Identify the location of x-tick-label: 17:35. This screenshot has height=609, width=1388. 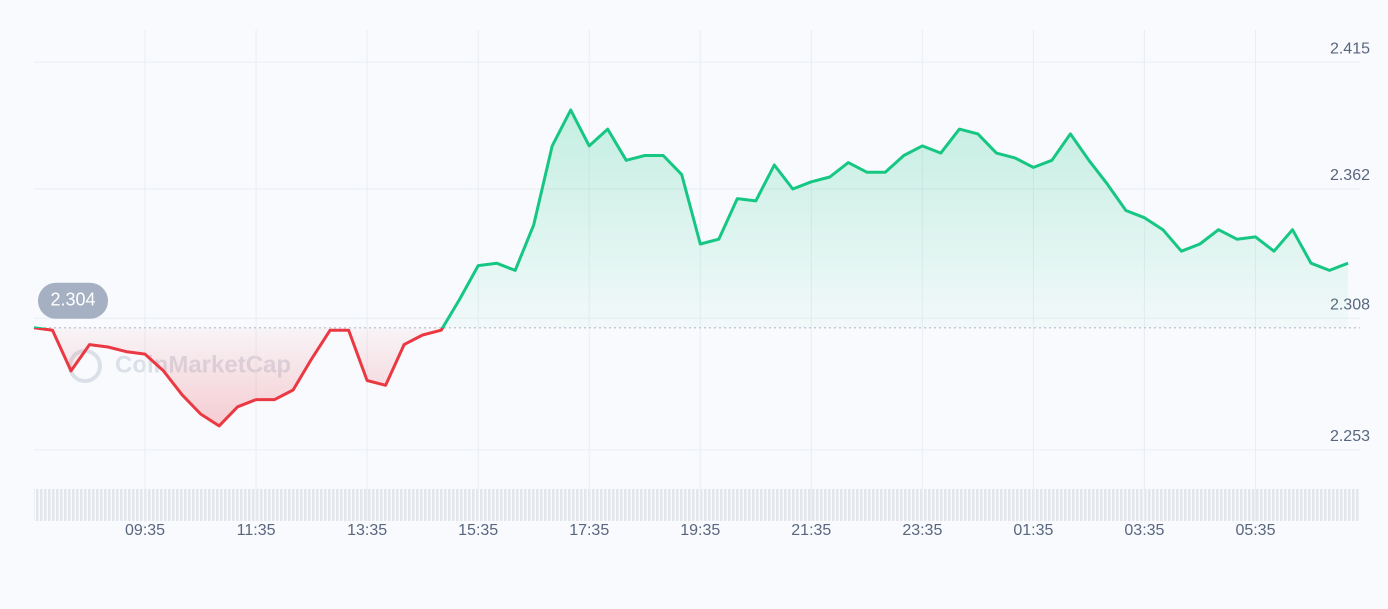
(589, 530).